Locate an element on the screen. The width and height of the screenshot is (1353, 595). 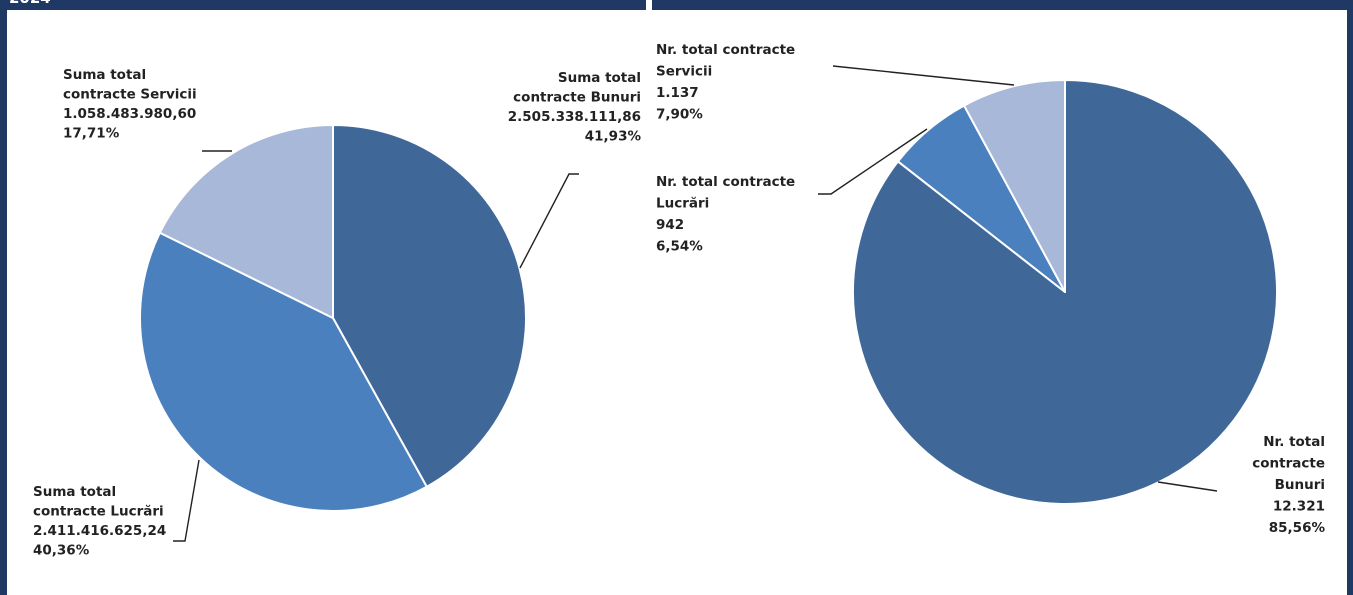
data-label-line: 1.137 is located at coordinates (677, 93).